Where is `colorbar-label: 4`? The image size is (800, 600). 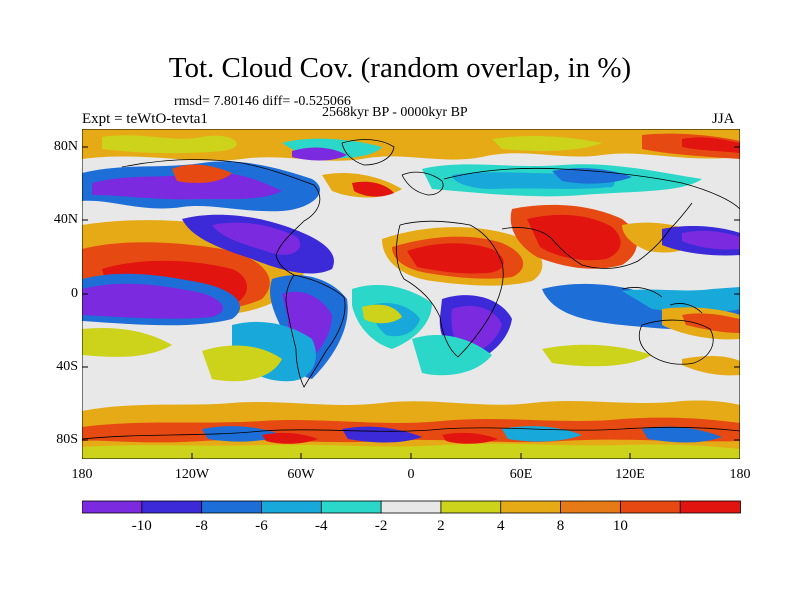
colorbar-label: 4 is located at coordinates (500, 526).